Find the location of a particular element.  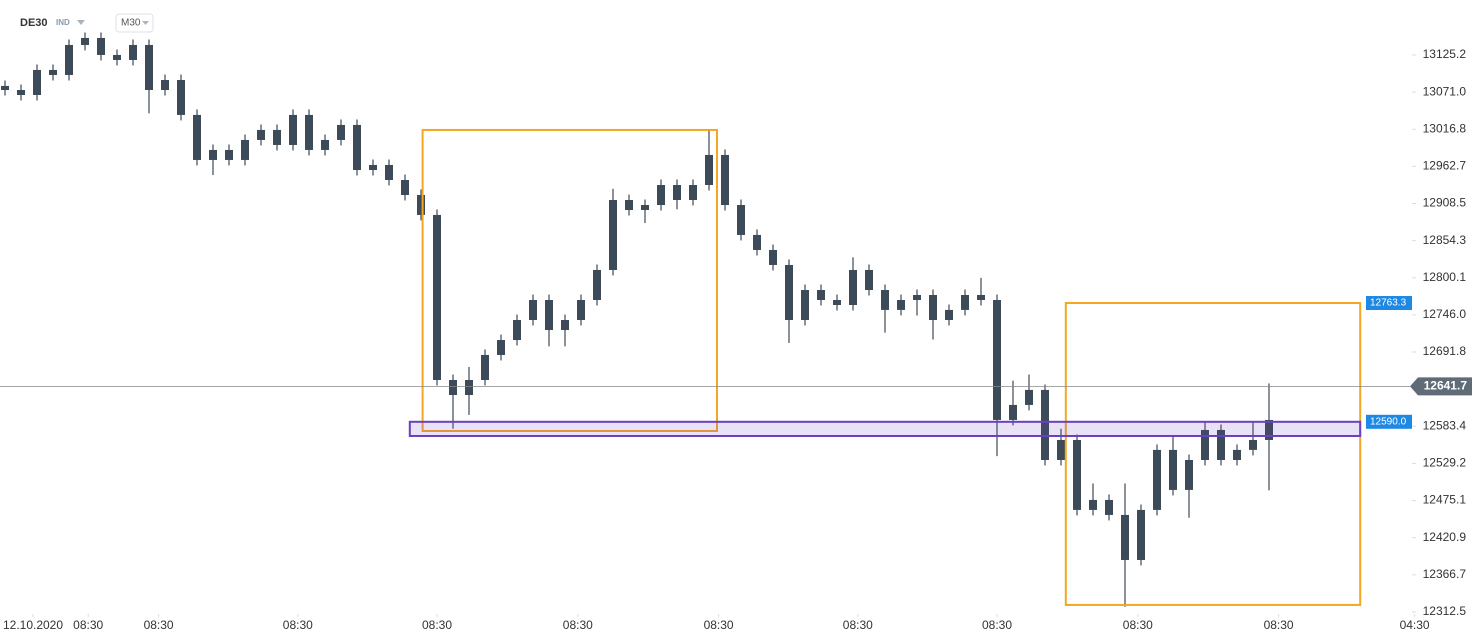

x-tick-label: 04:30 is located at coordinates (1415, 625).